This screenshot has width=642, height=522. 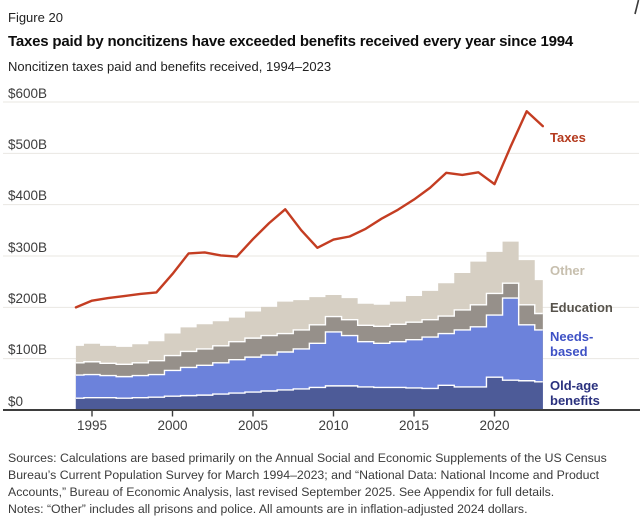 I want to click on area-old-age-benefits, so click(x=309, y=393).